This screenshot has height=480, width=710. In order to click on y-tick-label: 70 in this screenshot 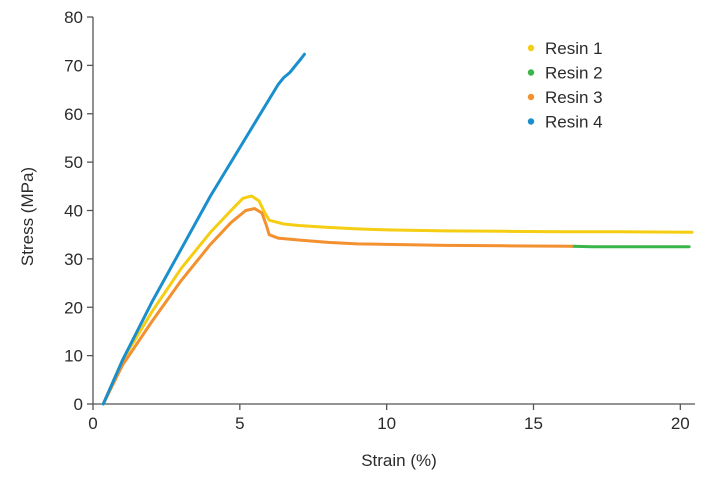, I will do `click(73, 65)`.